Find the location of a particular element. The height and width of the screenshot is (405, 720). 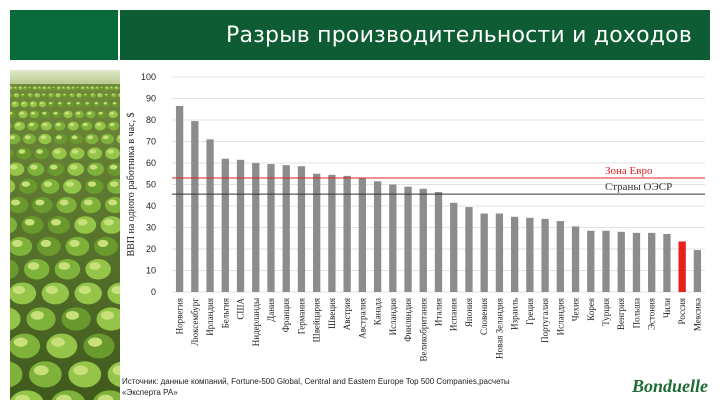

x-tick-label: Корея is located at coordinates (591, 309).